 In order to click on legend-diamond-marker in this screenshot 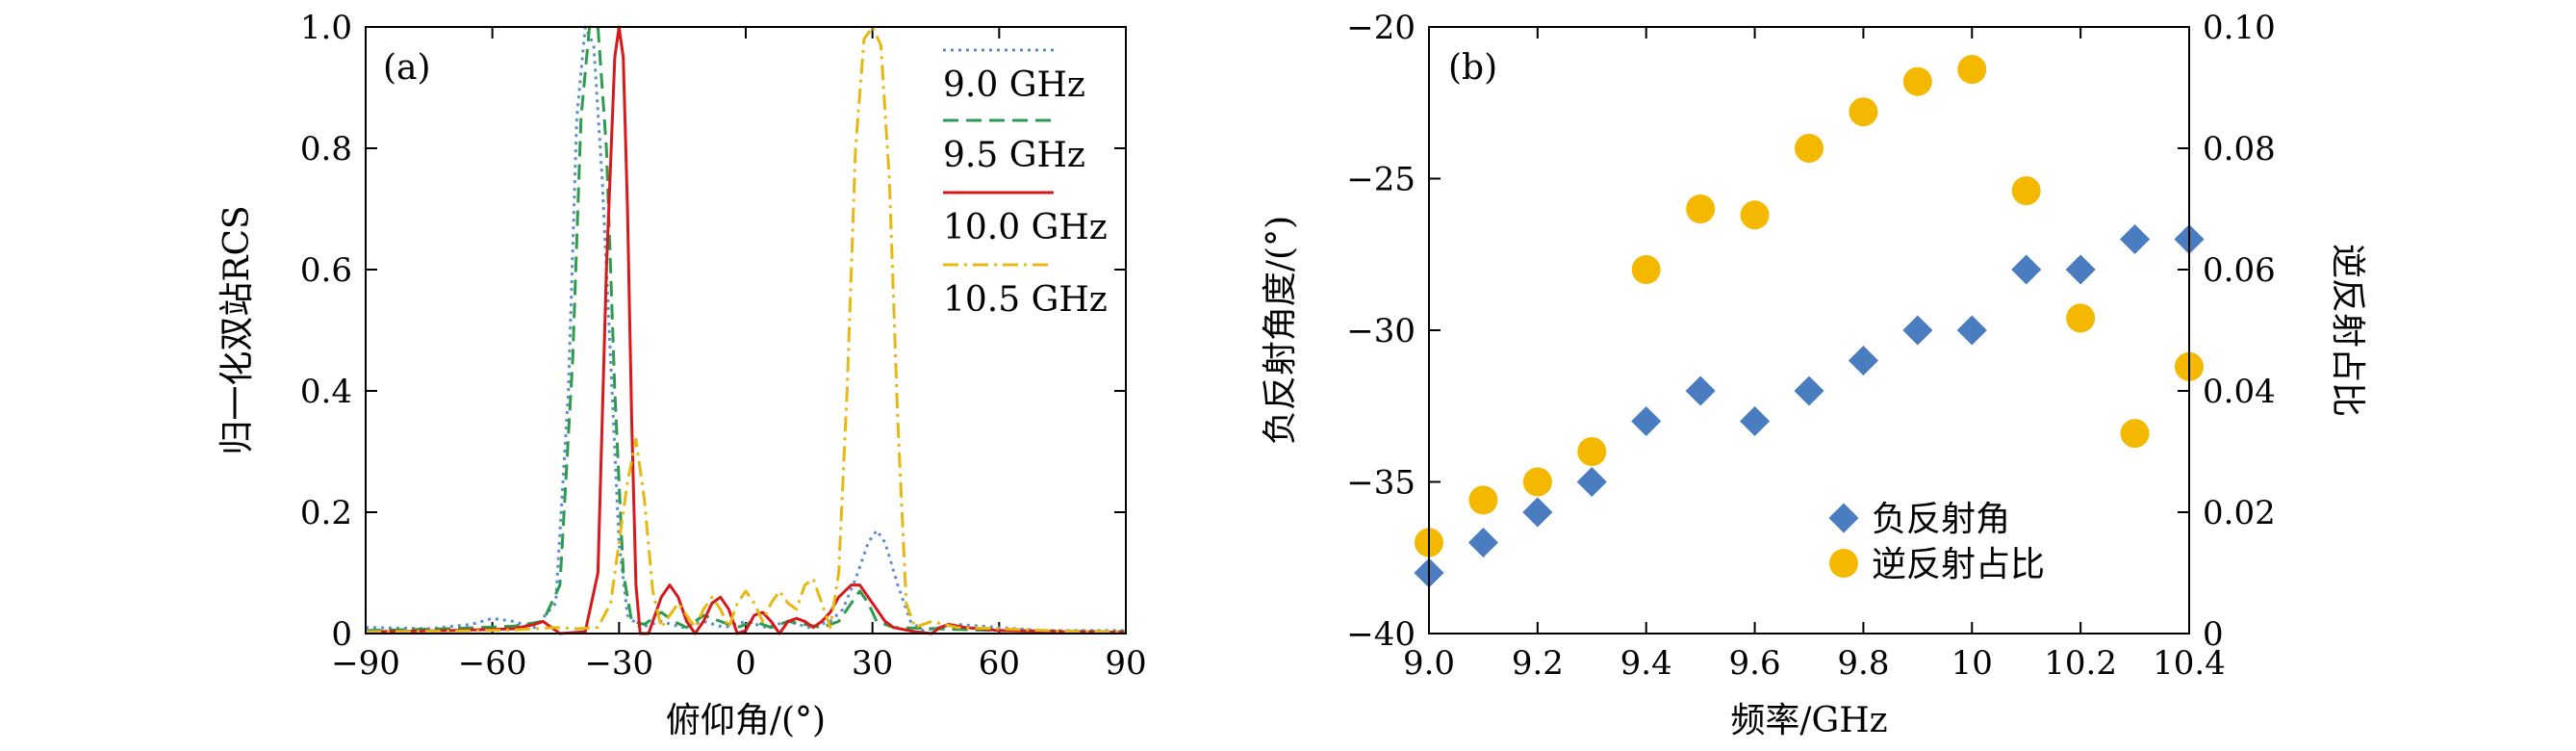, I will do `click(1843, 518)`.